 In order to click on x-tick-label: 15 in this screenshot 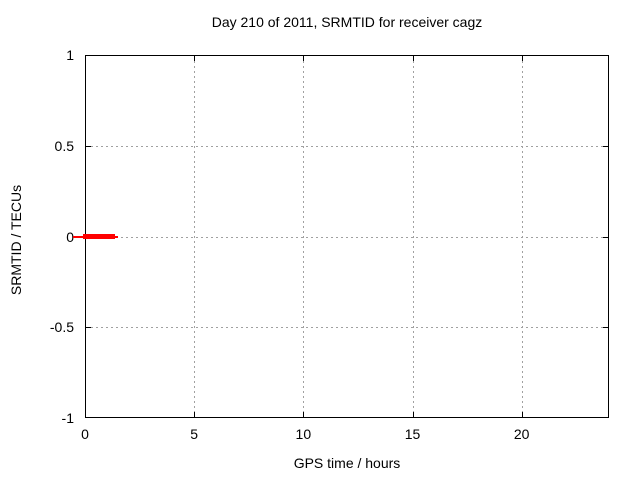, I will do `click(412, 434)`.